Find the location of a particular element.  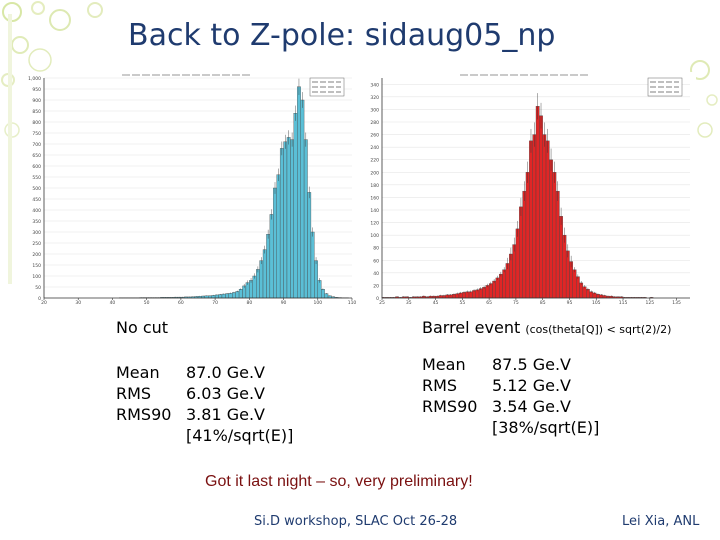

stat-value: 87.5 Ge.V is located at coordinates (531, 364).